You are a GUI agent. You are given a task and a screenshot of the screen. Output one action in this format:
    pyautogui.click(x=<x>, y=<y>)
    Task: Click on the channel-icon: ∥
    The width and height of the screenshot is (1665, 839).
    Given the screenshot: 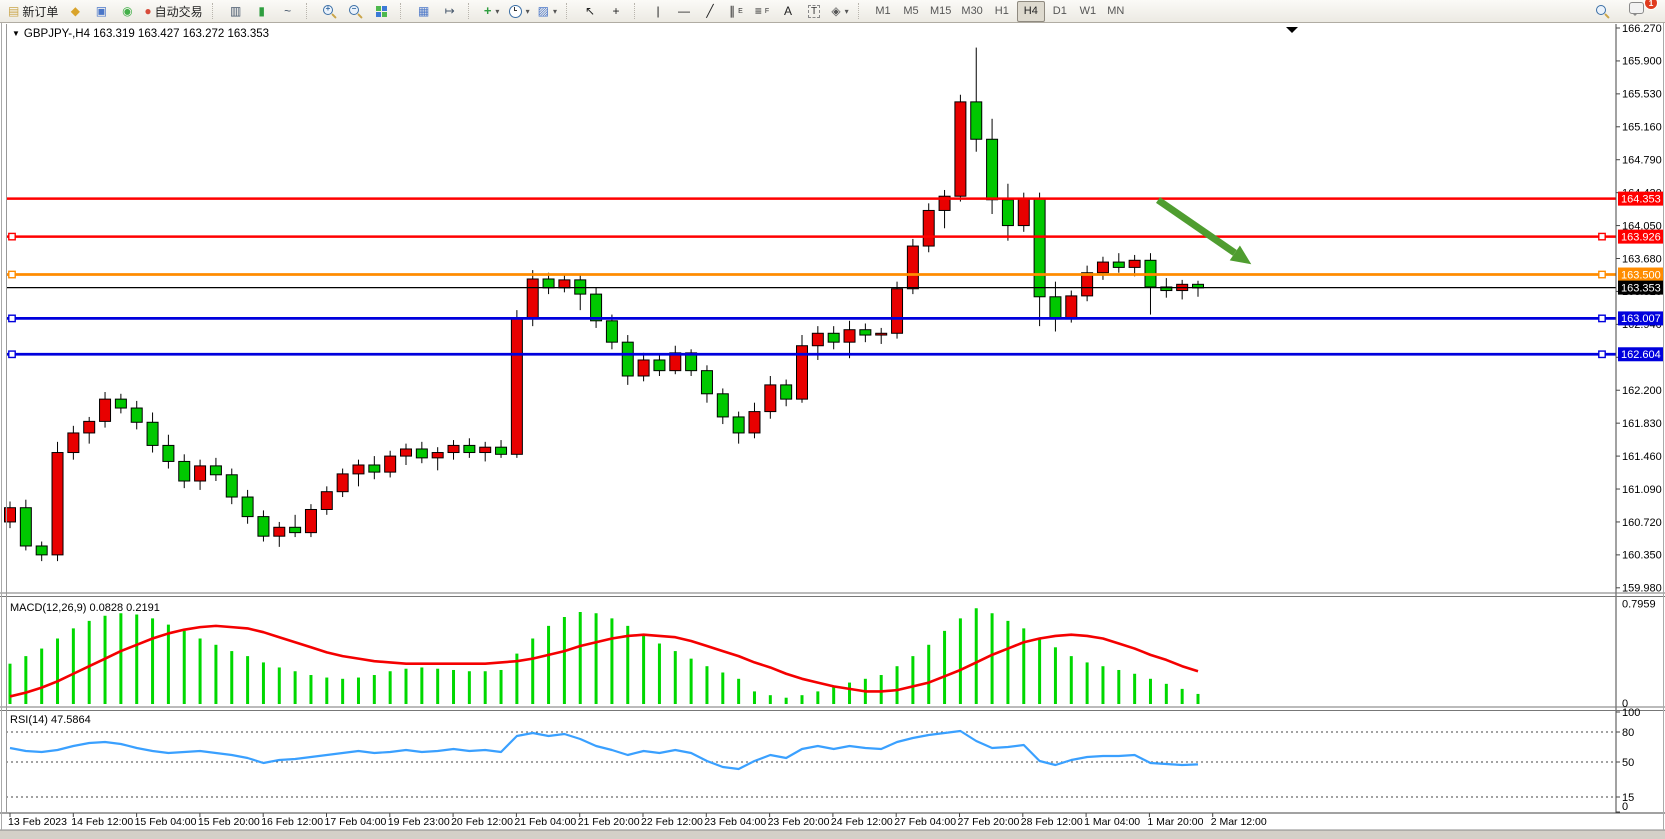 What is the action you would take?
    pyautogui.click(x=732, y=11)
    